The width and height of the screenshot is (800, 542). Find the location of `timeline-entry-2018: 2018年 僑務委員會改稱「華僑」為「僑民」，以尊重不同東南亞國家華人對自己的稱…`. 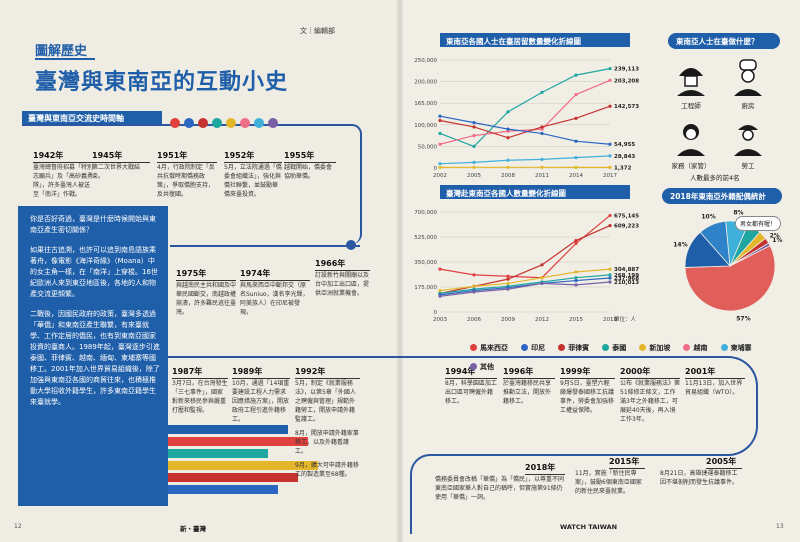

timeline-entry-2018: 2018年 僑務委員會改稱「華僑」為「僑民」，以尊重不同東南亞國家華人對自己的稱… is located at coordinates (500, 482).